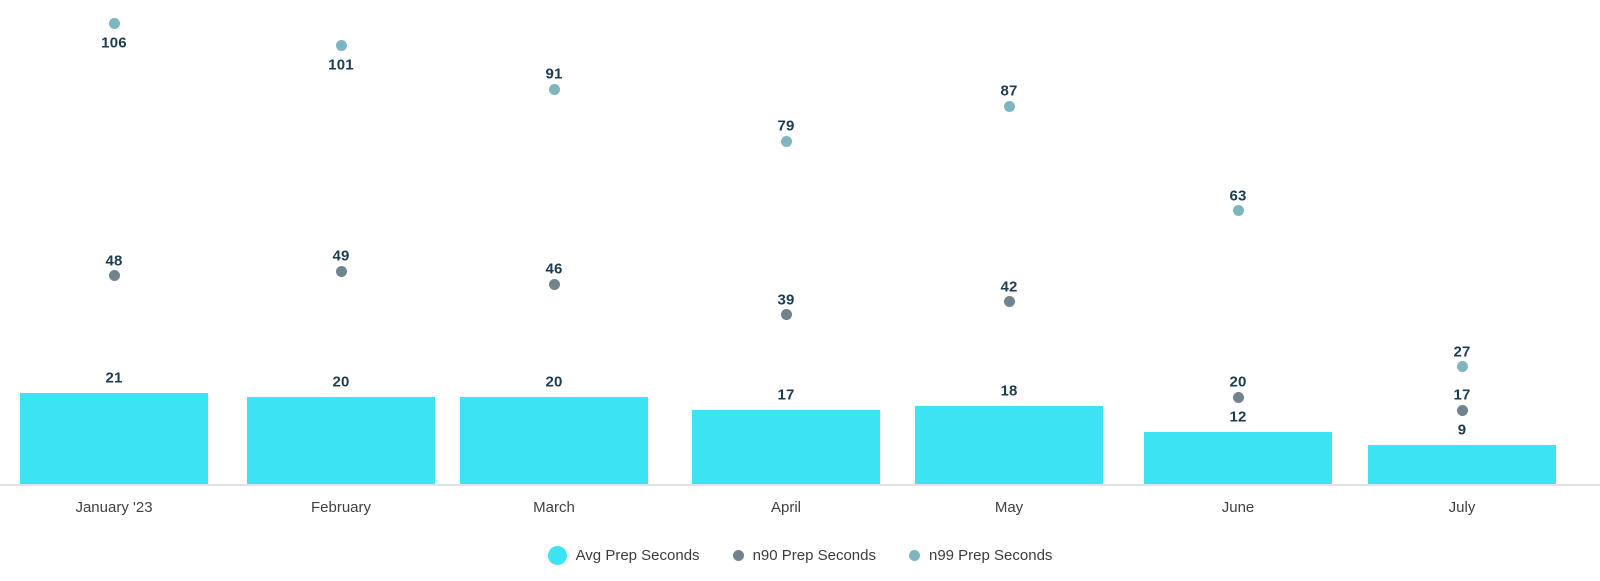 This screenshot has height=581, width=1600. I want to click on x-axis-label: March, so click(554, 507).